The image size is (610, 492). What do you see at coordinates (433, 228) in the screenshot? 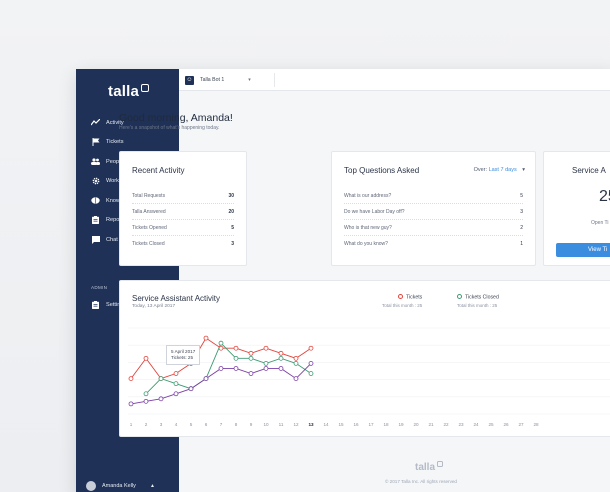
I see `list-item: Who is that new guy? 2` at bounding box center [433, 228].